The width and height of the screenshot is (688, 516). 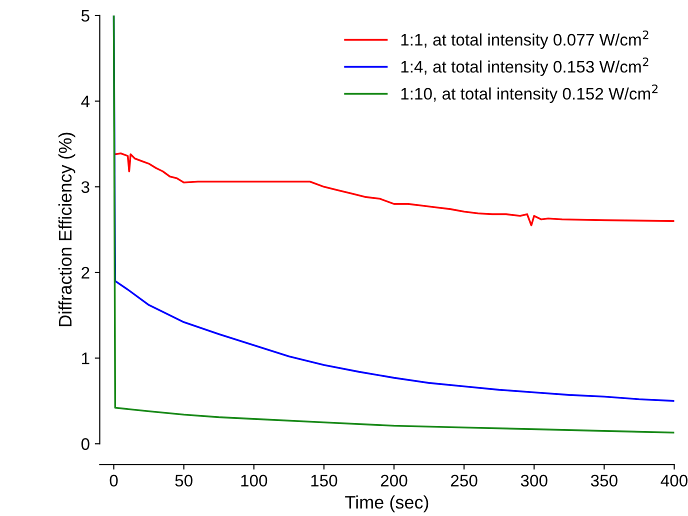 What do you see at coordinates (86, 358) in the screenshot?
I see `y-tick-label: 1` at bounding box center [86, 358].